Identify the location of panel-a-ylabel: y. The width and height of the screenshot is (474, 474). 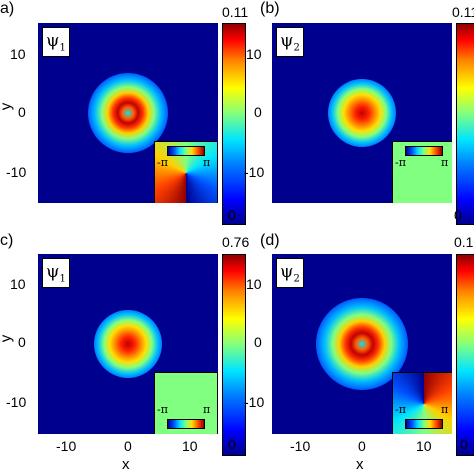
(7, 107).